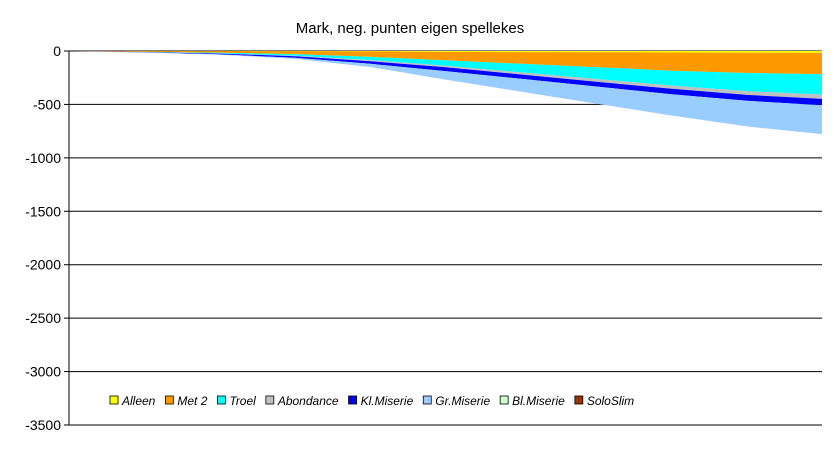  What do you see at coordinates (462, 401) in the screenshot?
I see `legend-label: Gr.Miserie` at bounding box center [462, 401].